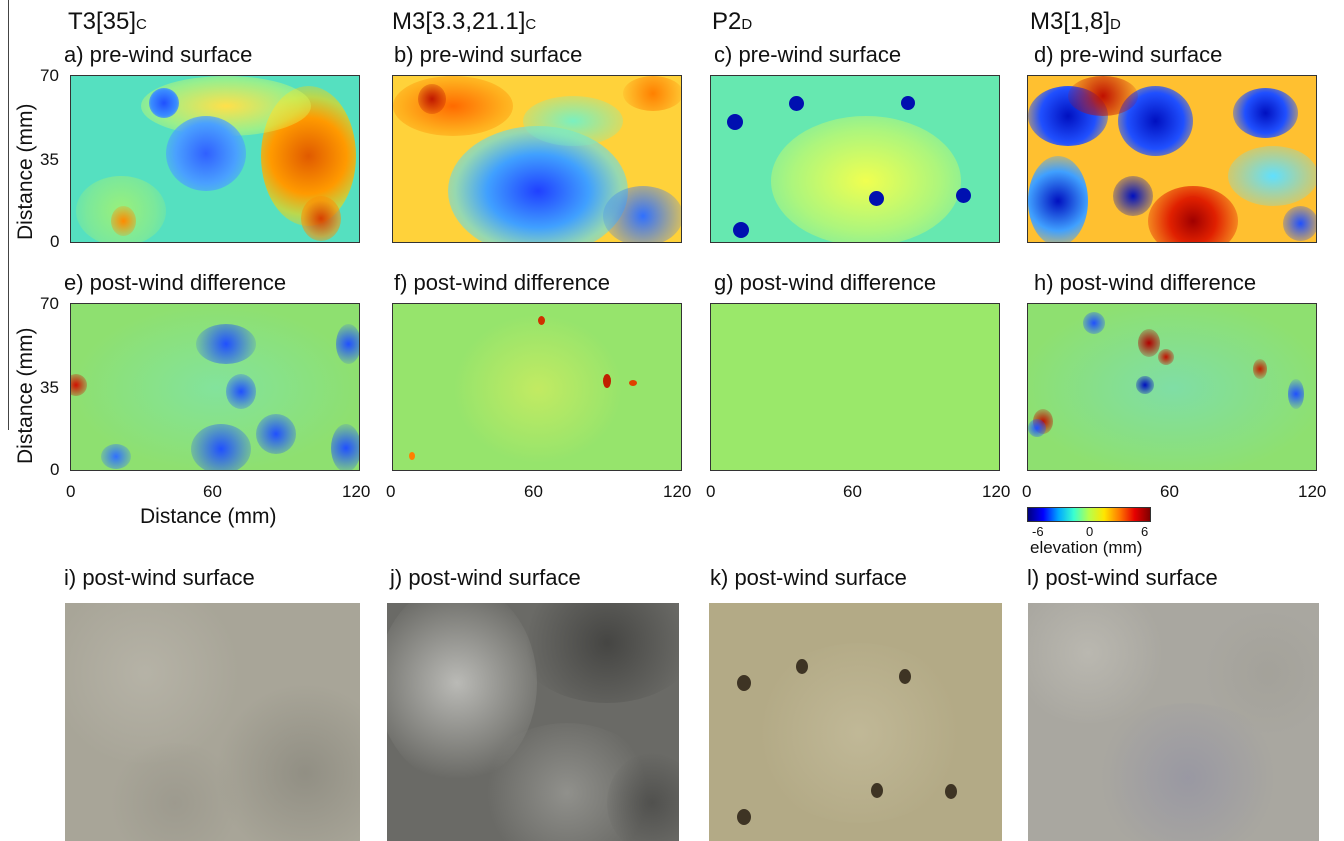 The width and height of the screenshot is (1344, 841). I want to click on panel-title-b: b) pre-wind surface, so click(488, 54).